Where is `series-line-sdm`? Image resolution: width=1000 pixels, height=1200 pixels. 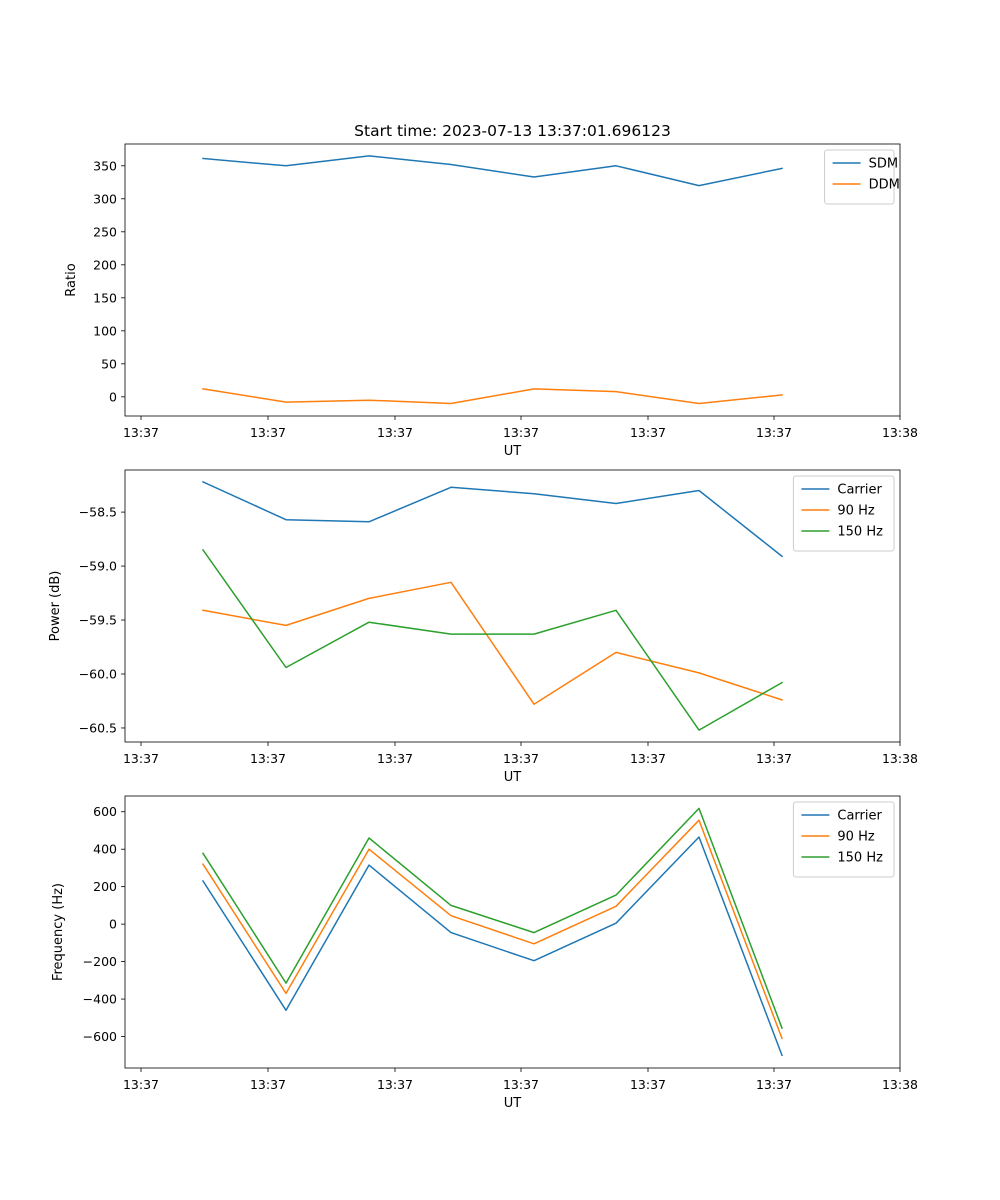
series-line-sdm is located at coordinates (492, 171).